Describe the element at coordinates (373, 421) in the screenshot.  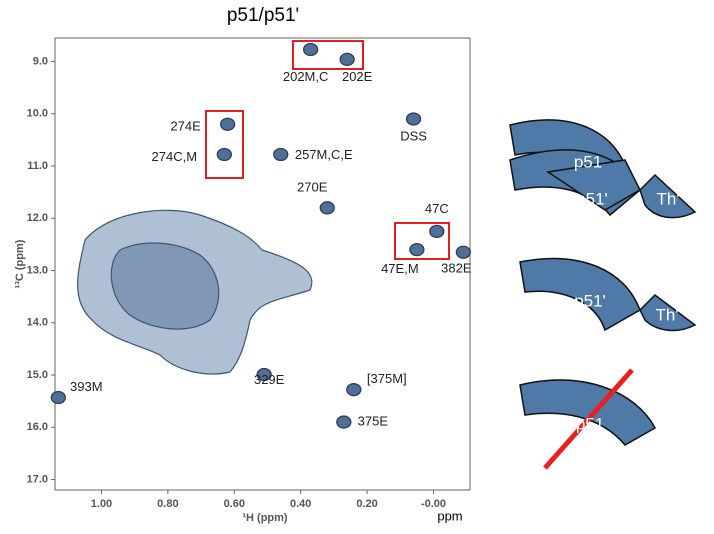
I see `peak-label: 375E` at that location.